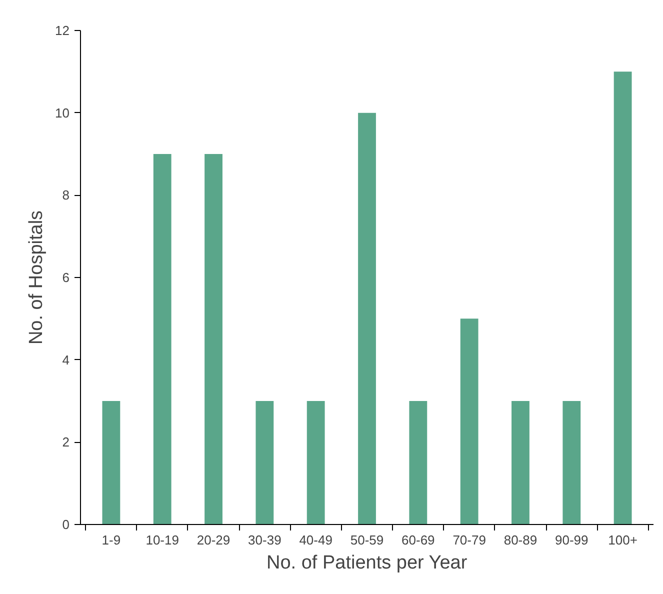  What do you see at coordinates (66, 360) in the screenshot?
I see `y-tick-label: 4` at bounding box center [66, 360].